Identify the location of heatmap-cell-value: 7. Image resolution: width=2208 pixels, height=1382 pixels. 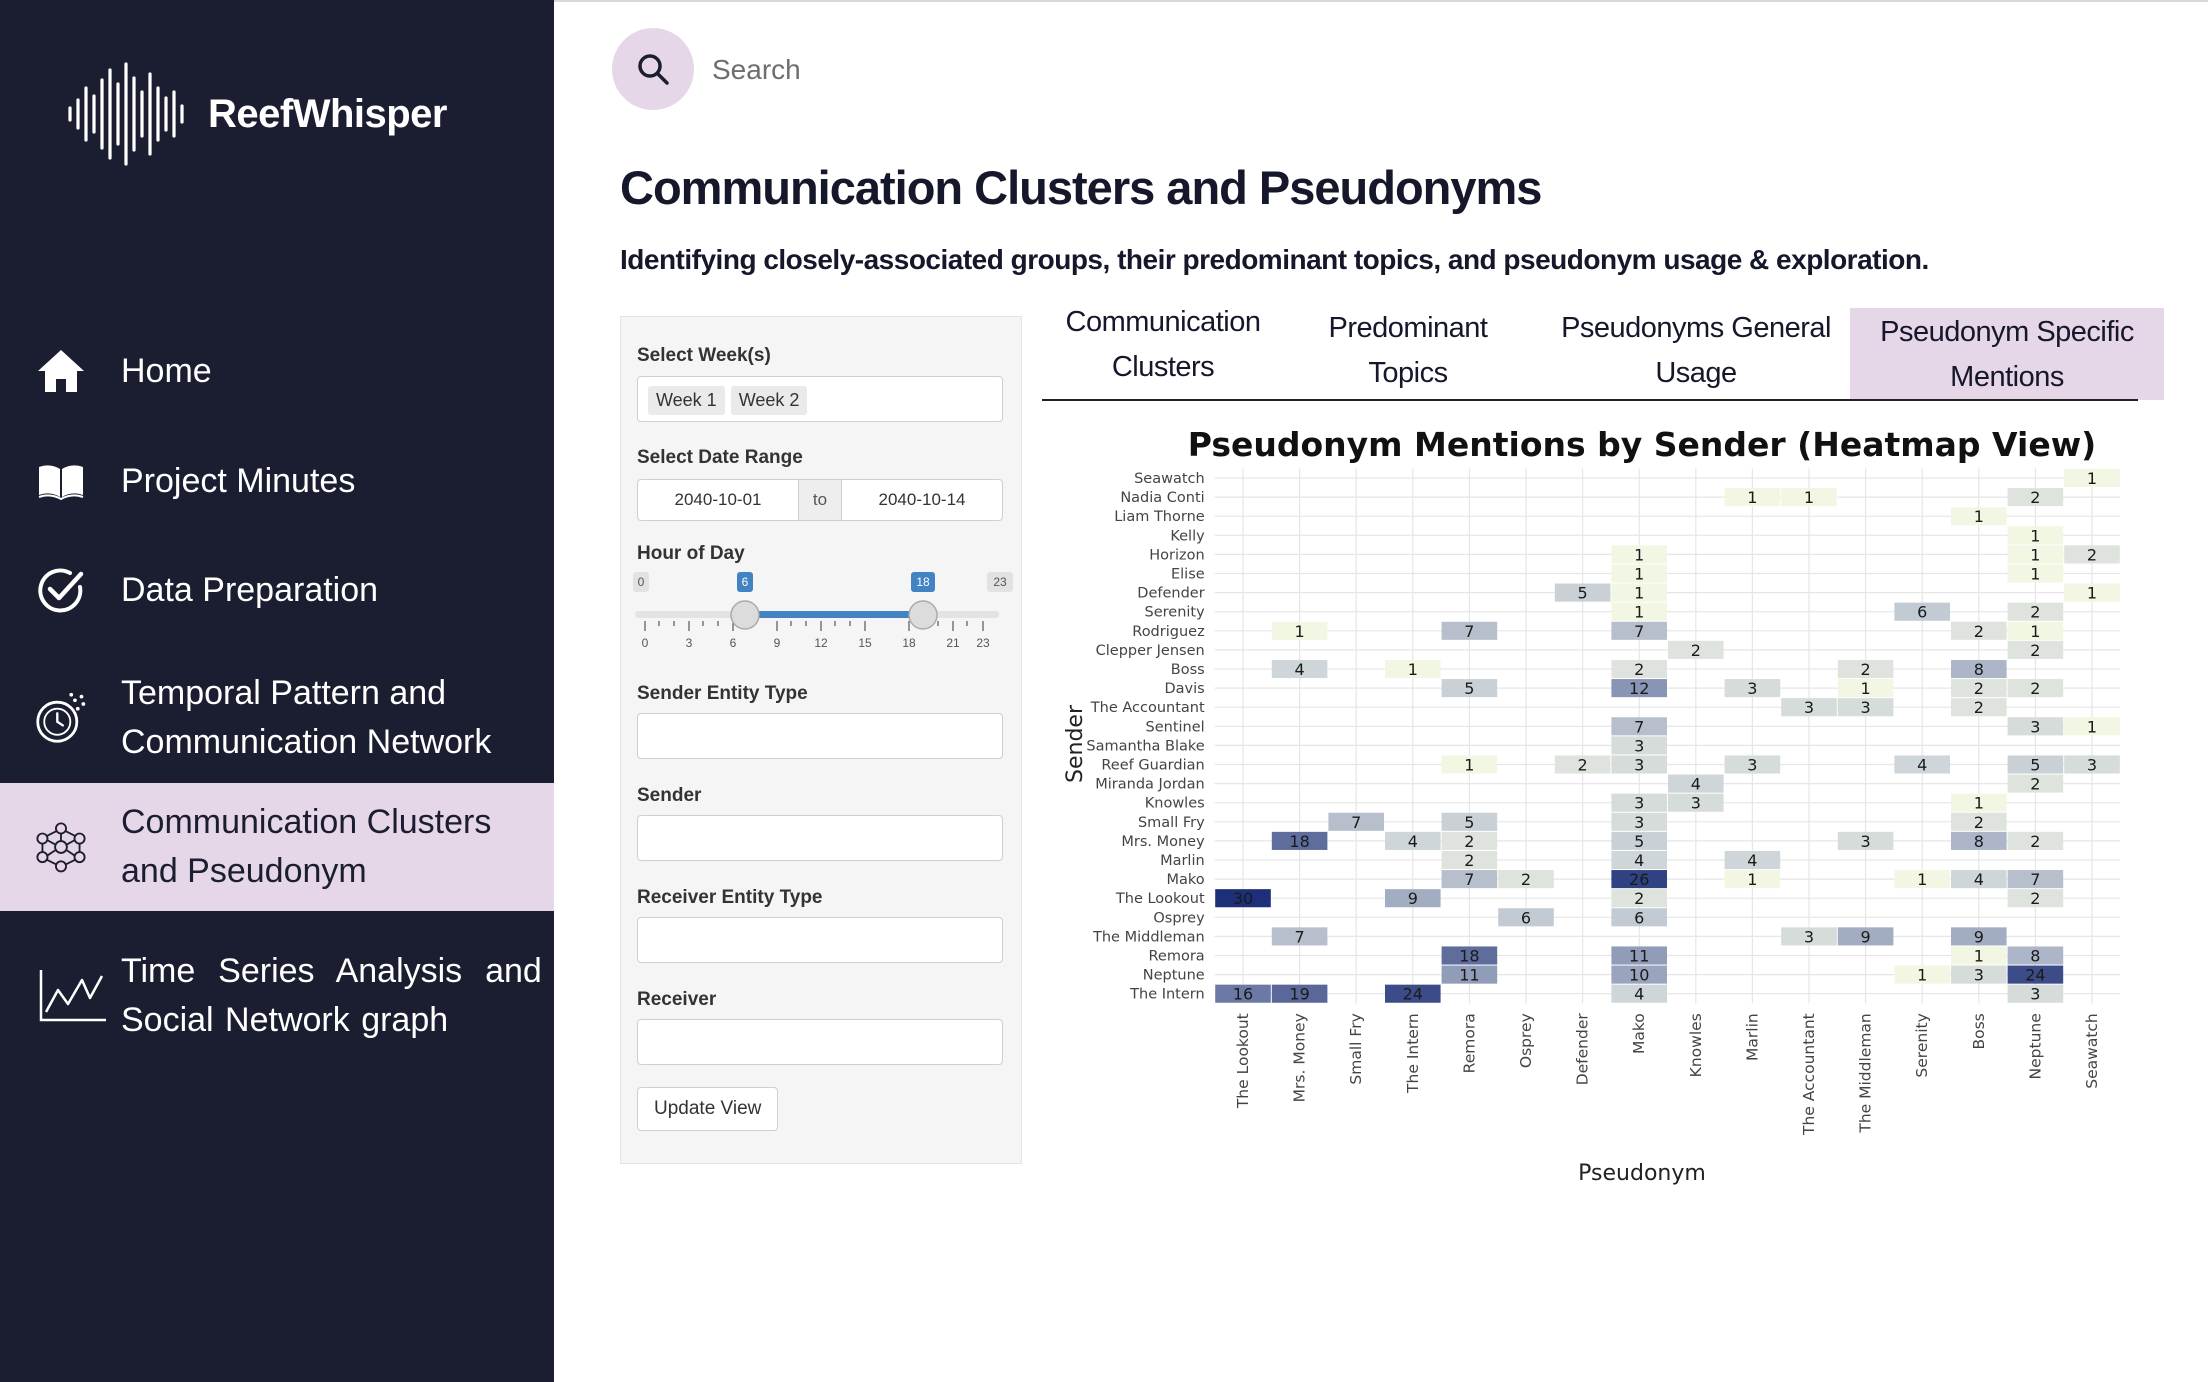
(2035, 879).